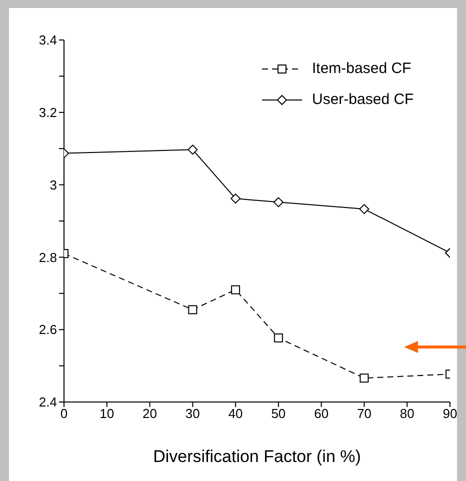 The image size is (466, 481). What do you see at coordinates (192, 414) in the screenshot?
I see `x-tick-label: 30` at bounding box center [192, 414].